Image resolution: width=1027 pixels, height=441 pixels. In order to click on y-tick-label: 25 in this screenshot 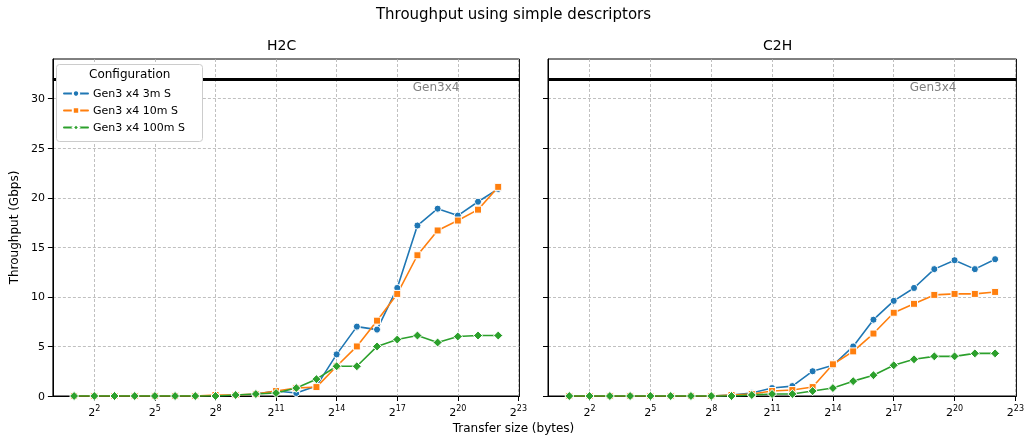, I will do `click(37, 148)`.